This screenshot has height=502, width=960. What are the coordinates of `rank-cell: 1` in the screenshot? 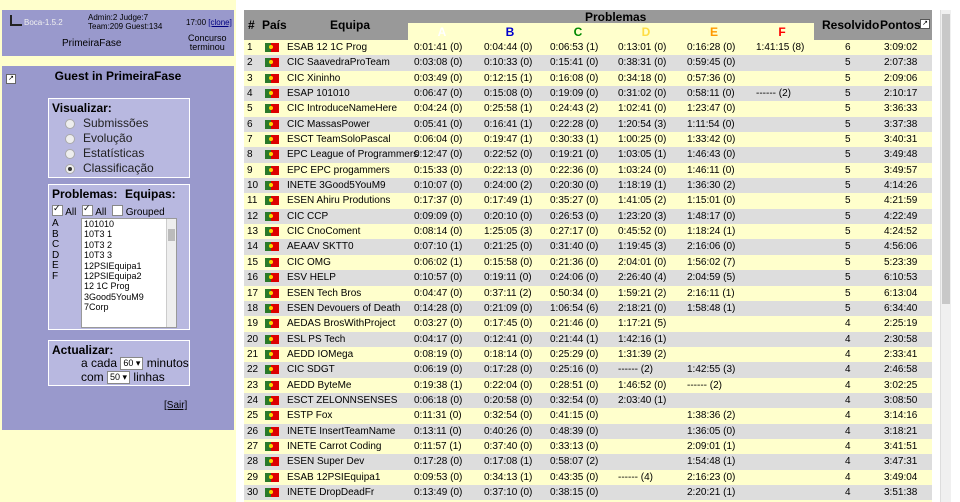 It's located at (250, 47).